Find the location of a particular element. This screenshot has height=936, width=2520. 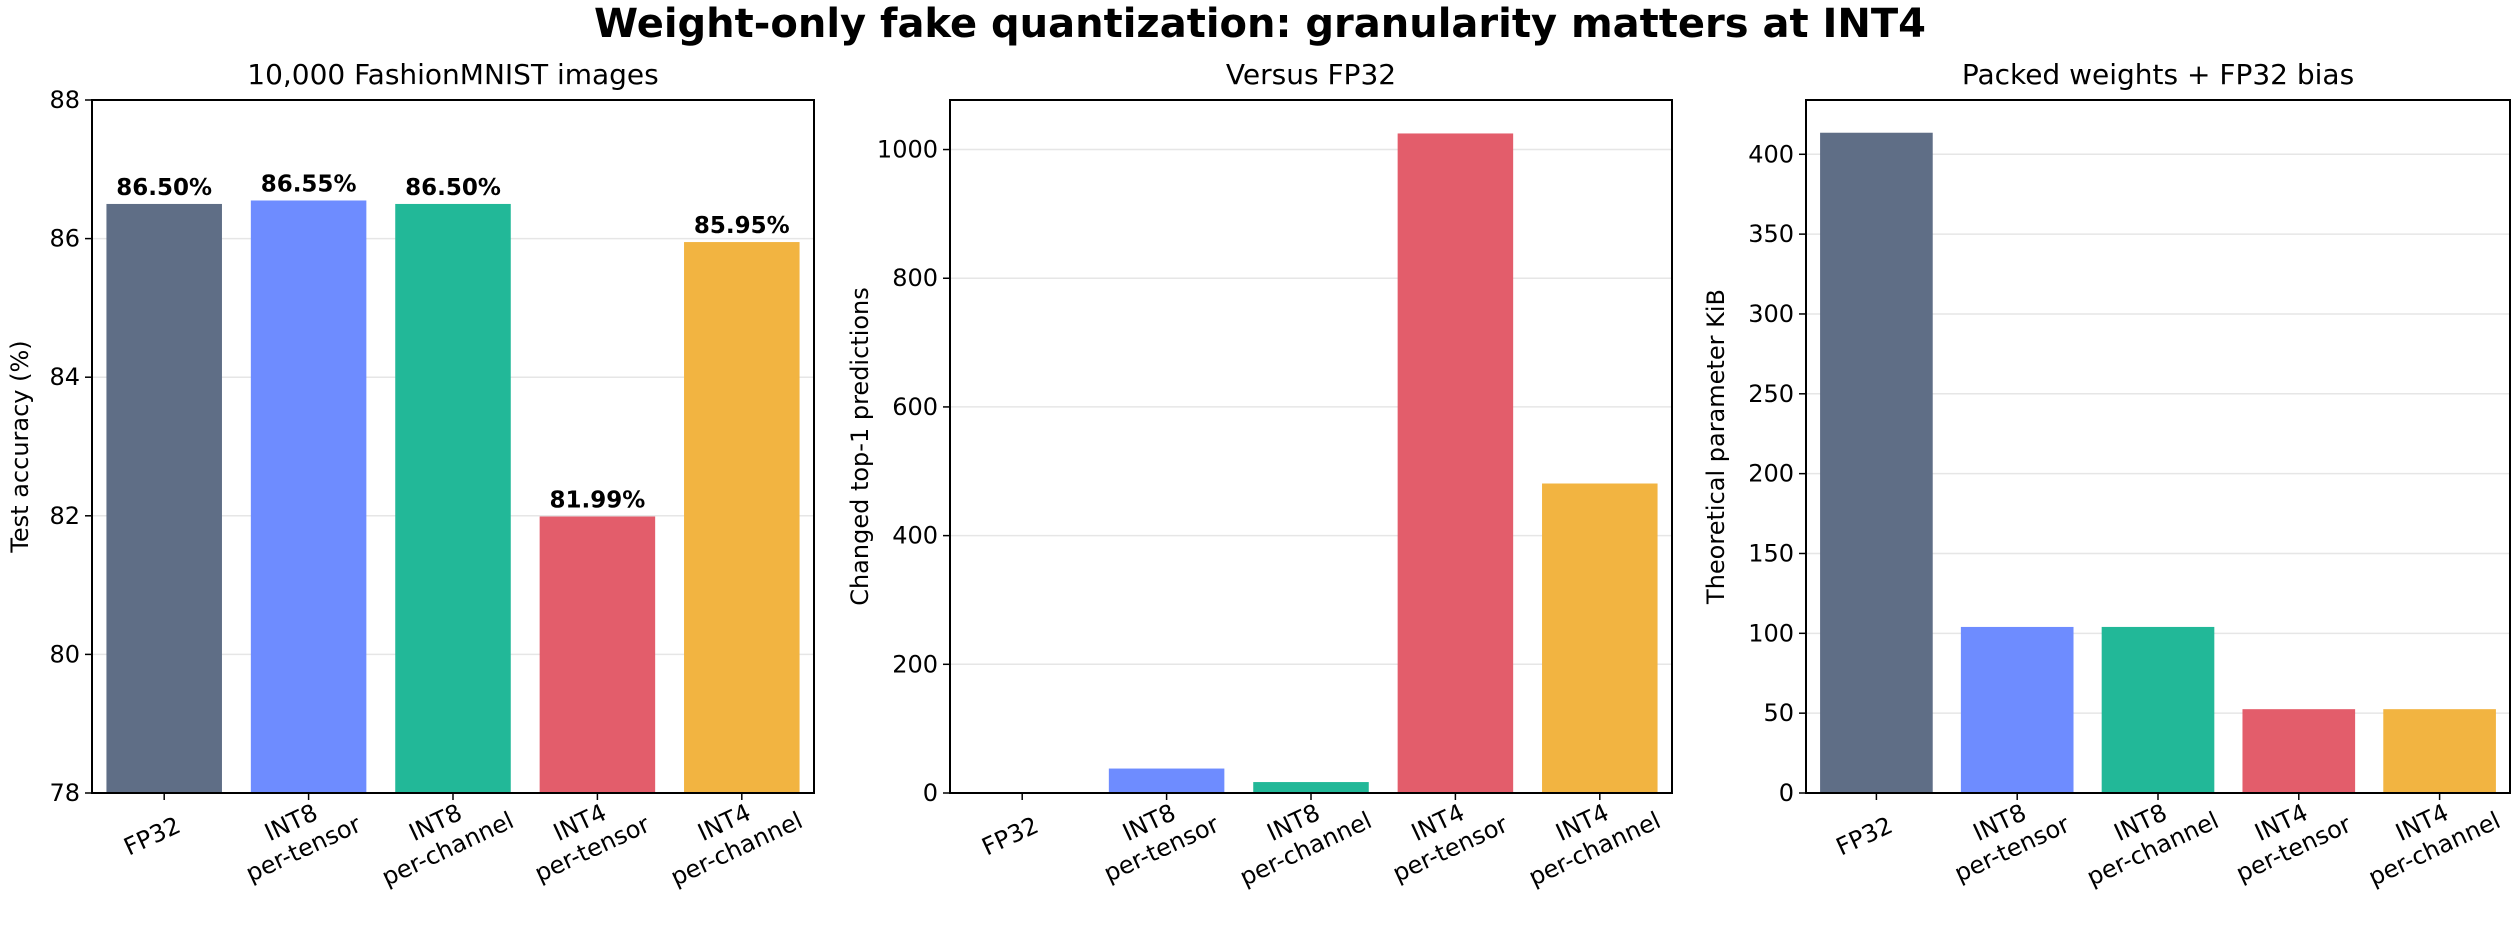

y-axis-label: Test accuracy (%) is located at coordinates (20, 446).